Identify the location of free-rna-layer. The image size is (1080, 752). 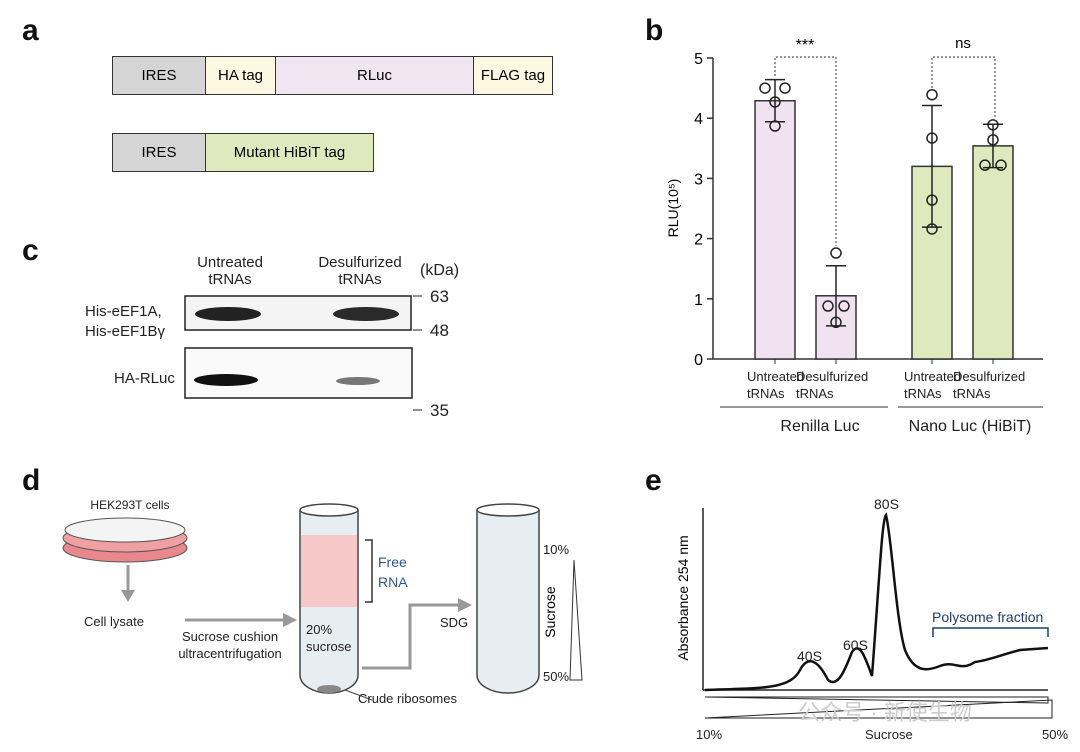
(329, 571).